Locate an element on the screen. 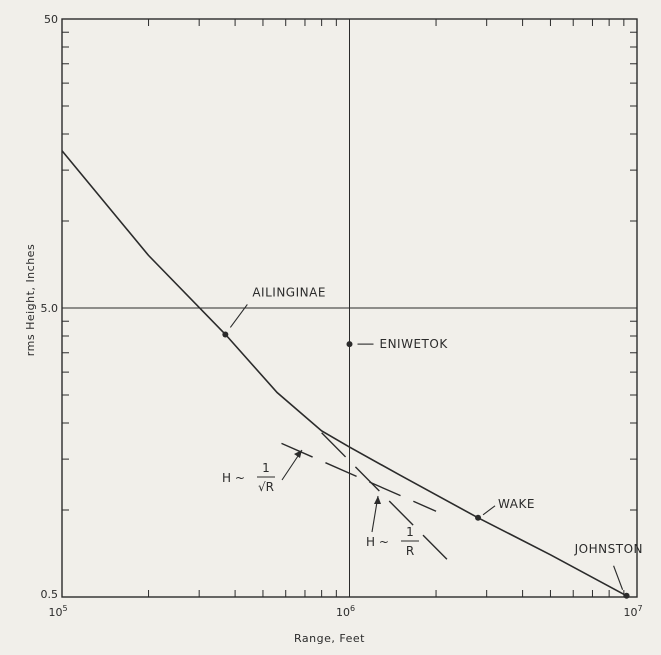 The width and height of the screenshot is (661, 655). y-axis-label: rms Height, Inches is located at coordinates (30, 300).